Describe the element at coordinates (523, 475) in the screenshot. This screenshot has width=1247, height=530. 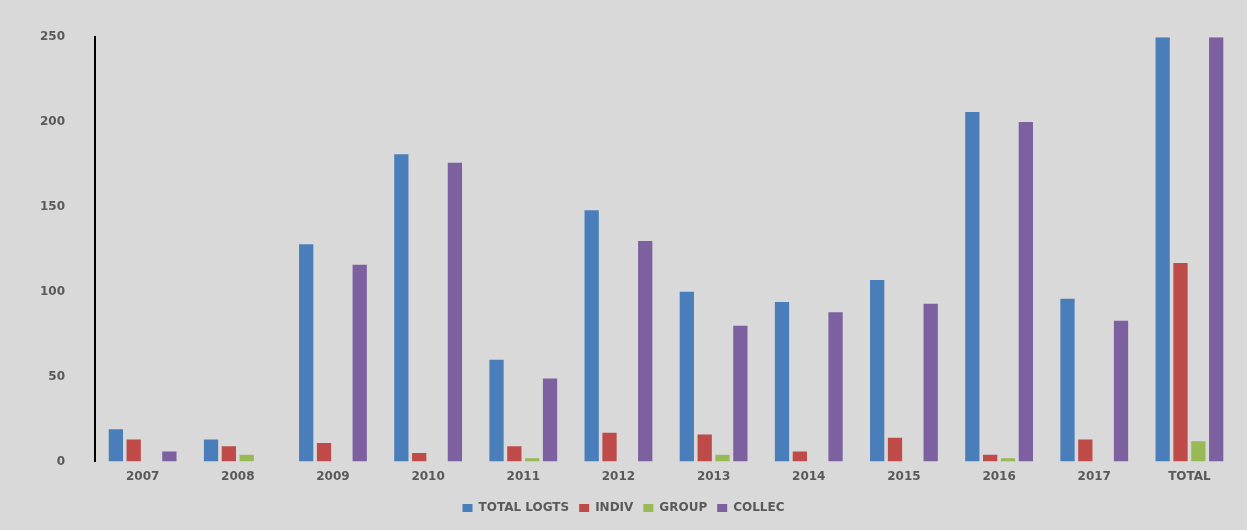
I see `x-tick-label: 2011` at that location.